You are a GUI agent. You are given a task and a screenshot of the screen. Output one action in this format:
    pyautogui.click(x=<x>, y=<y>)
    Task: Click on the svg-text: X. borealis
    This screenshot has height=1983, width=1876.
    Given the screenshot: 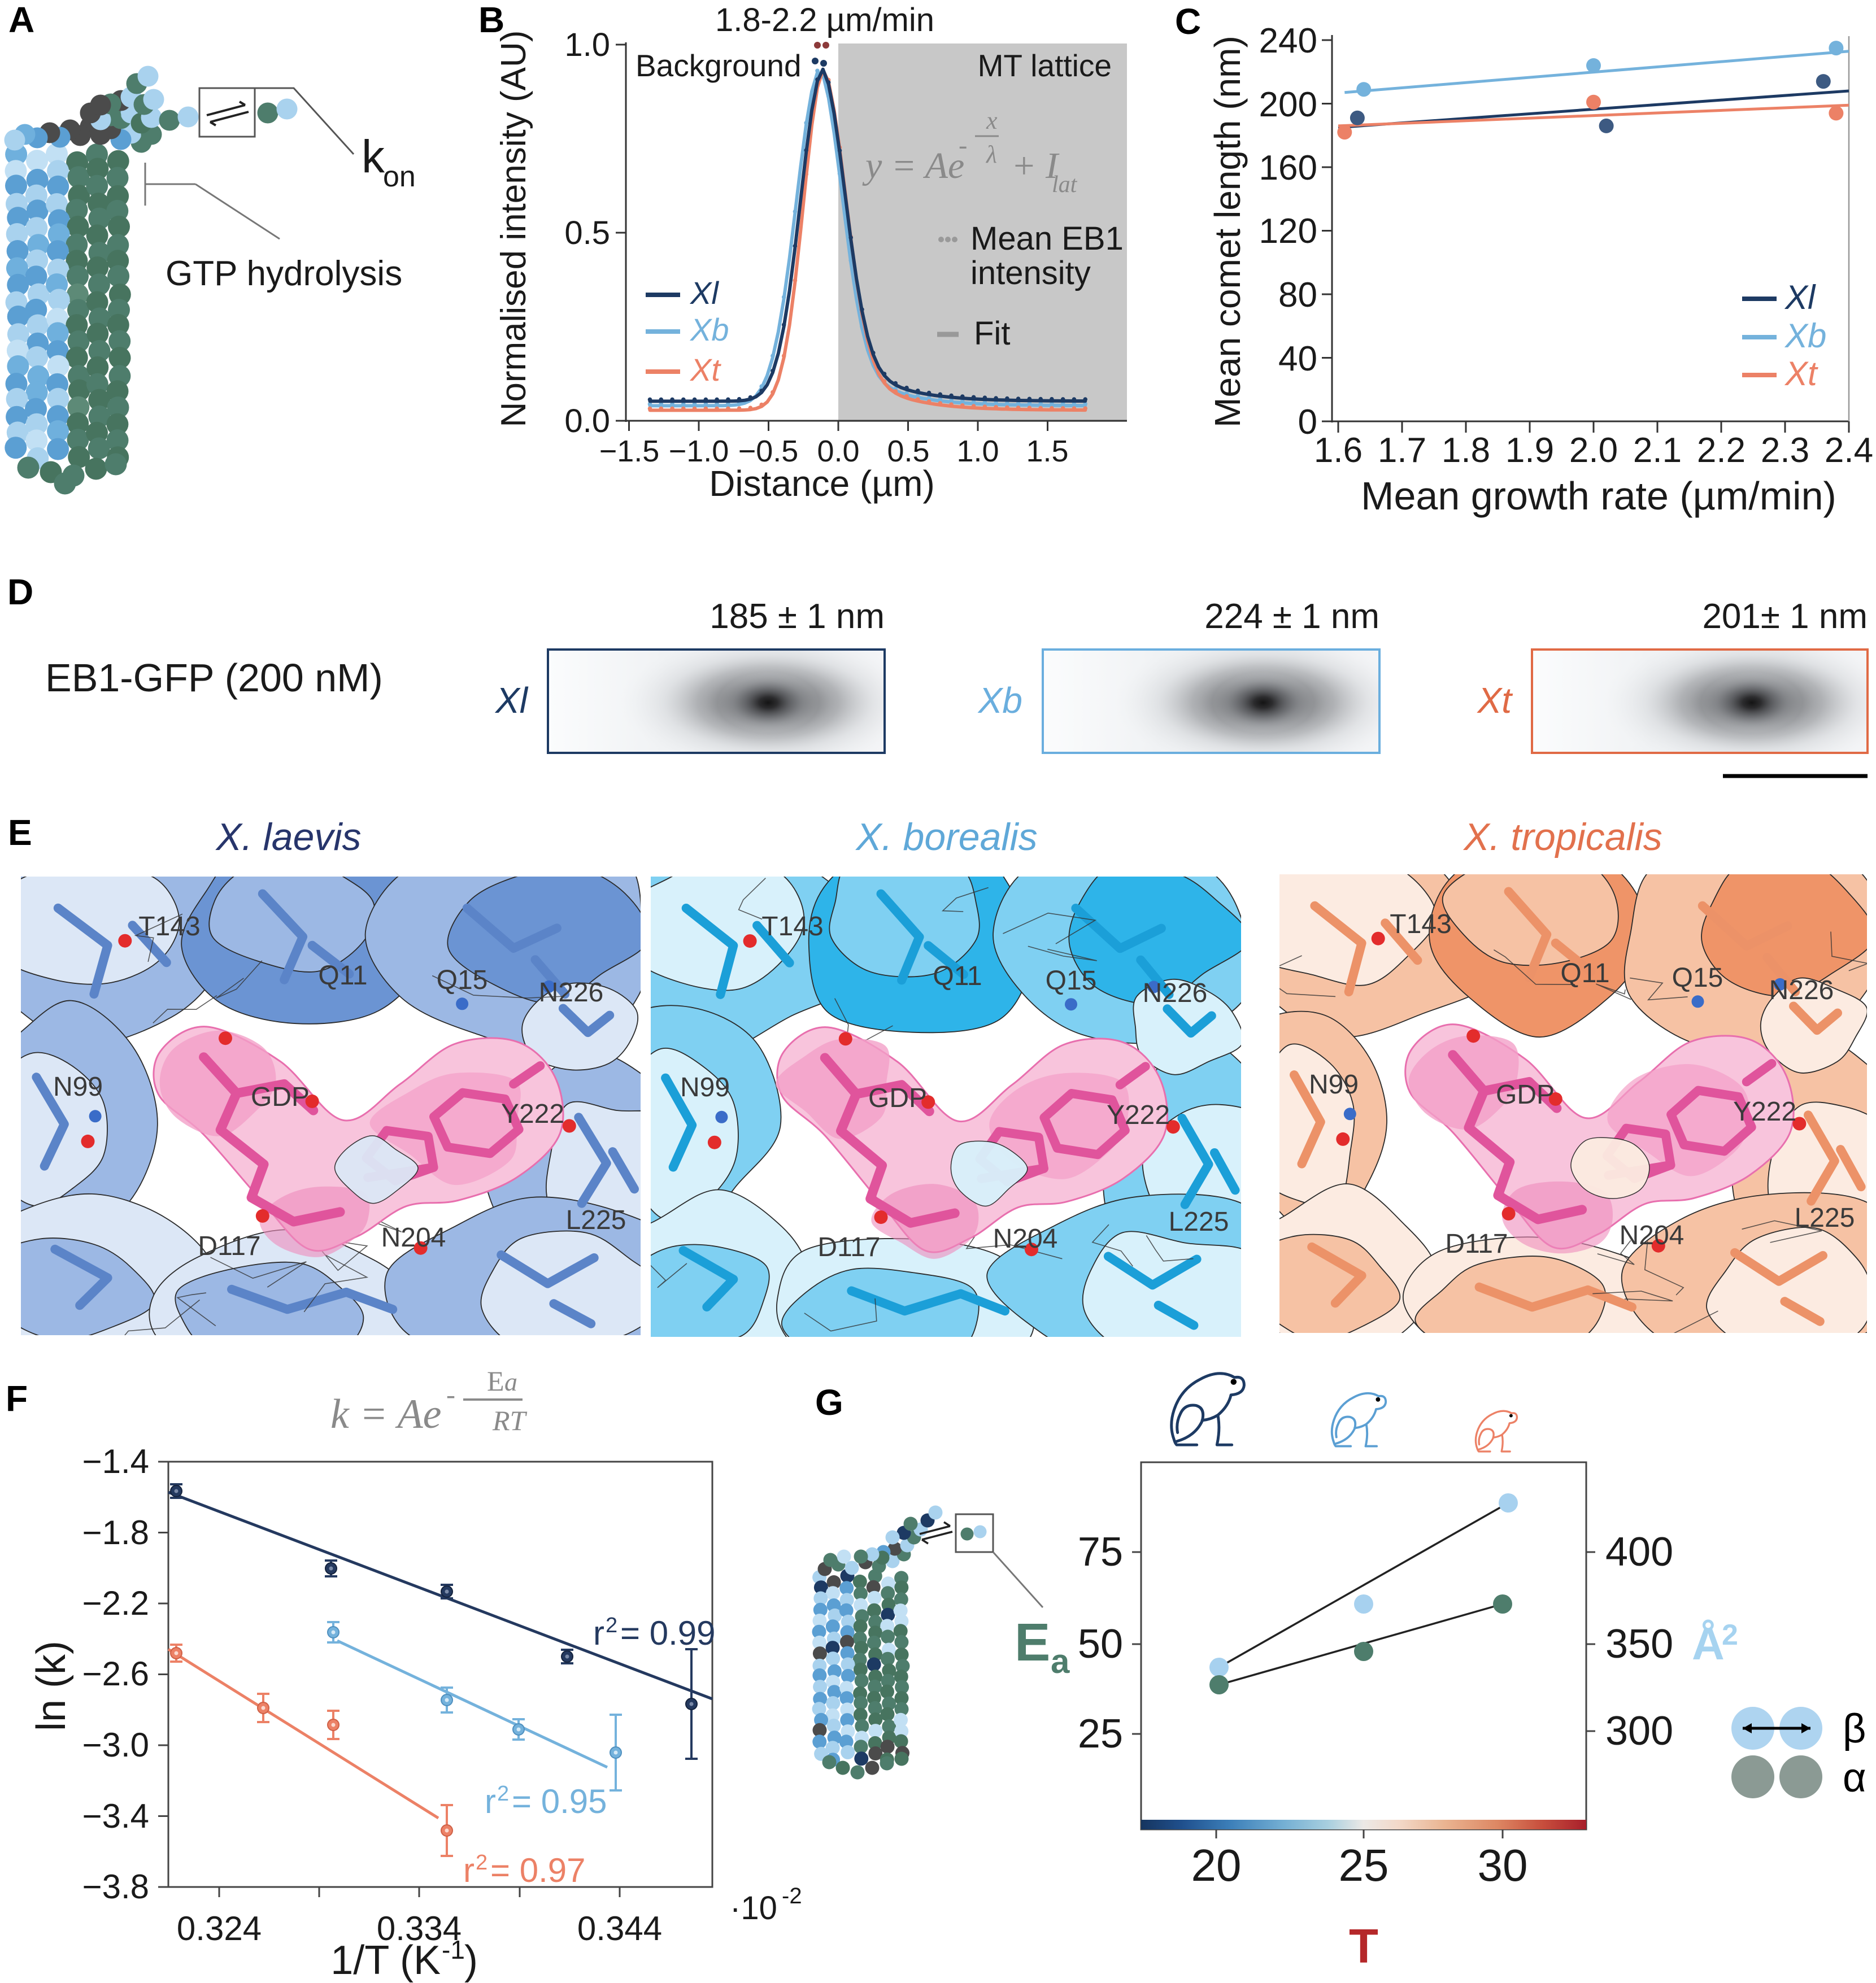 What is the action you would take?
    pyautogui.click(x=946, y=837)
    